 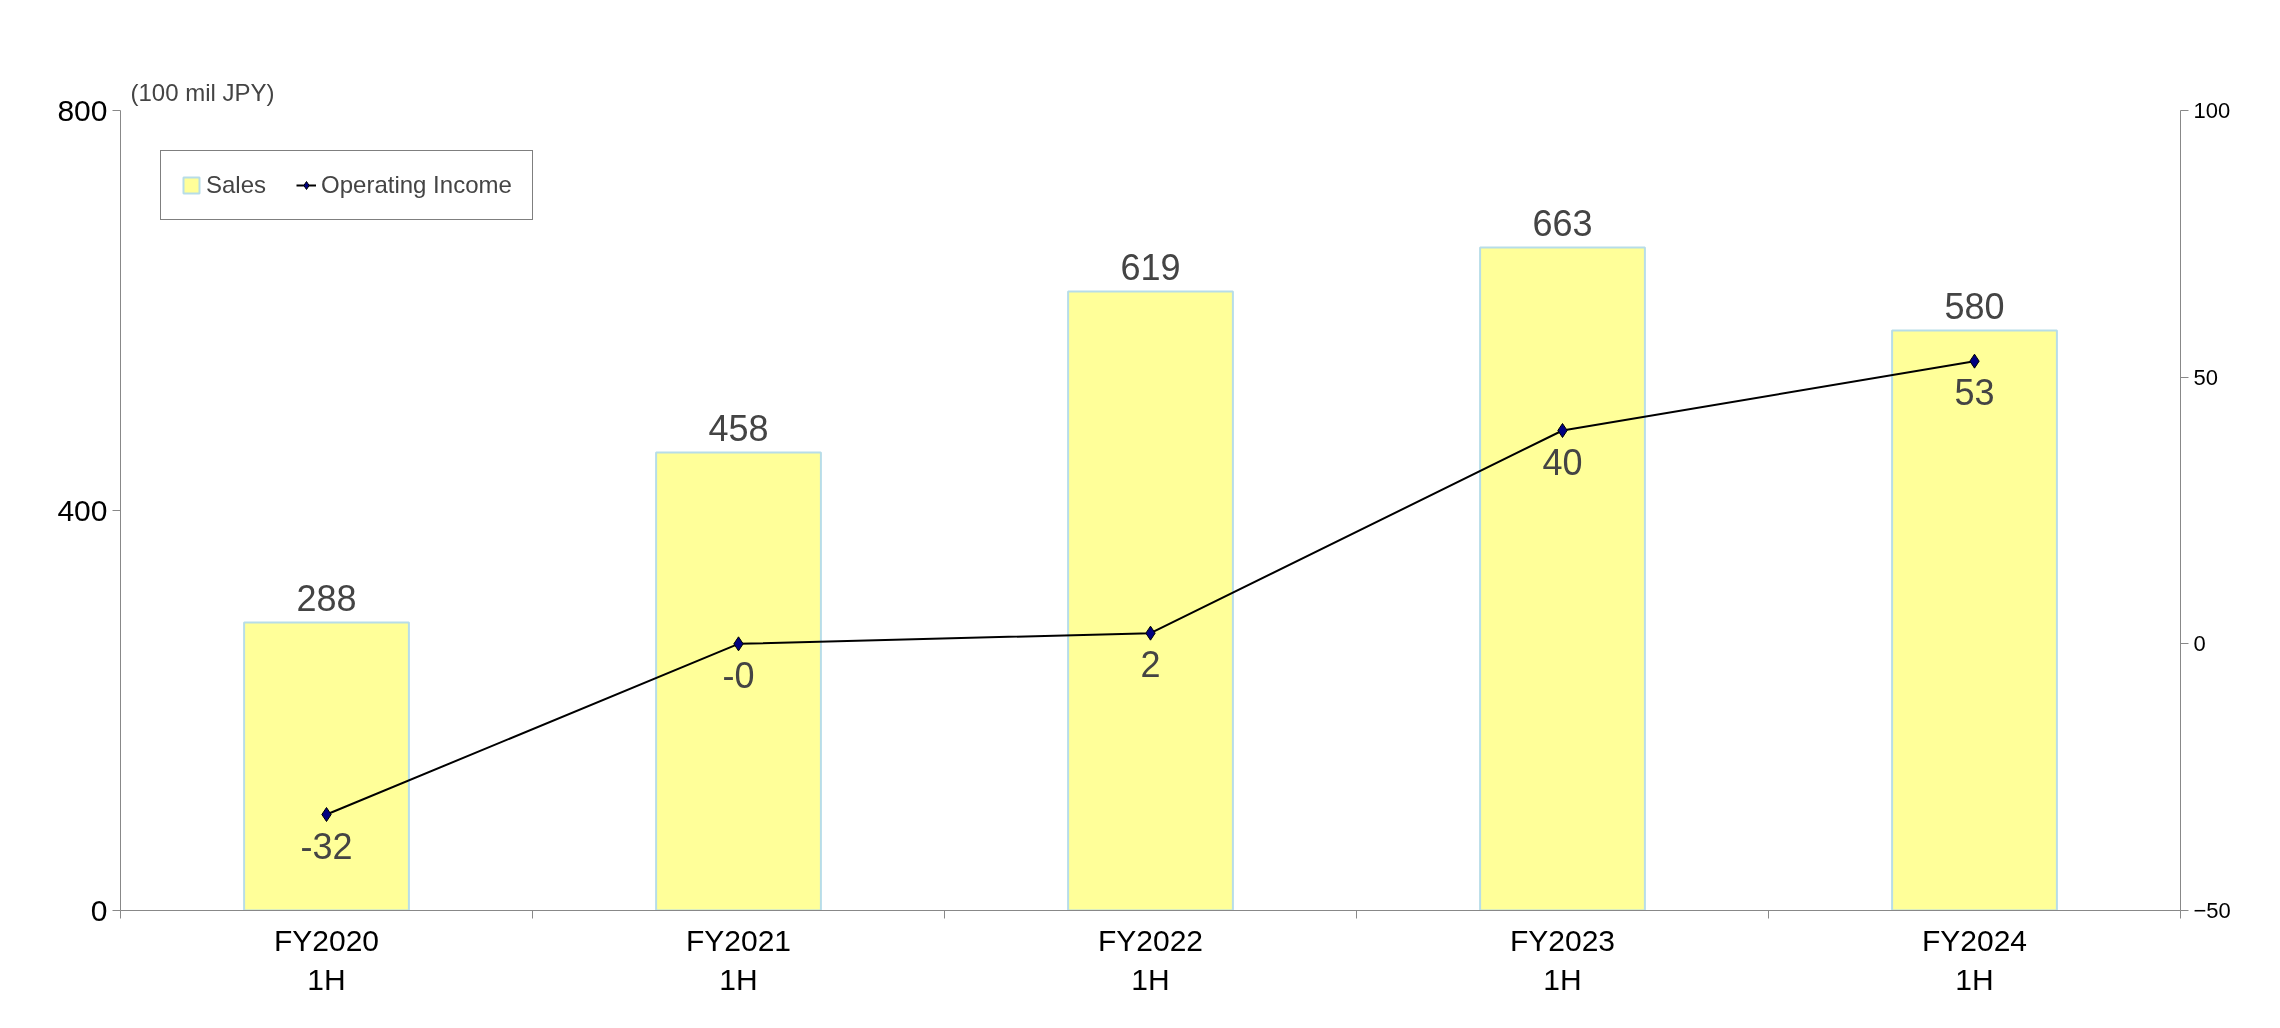 I want to click on data-label: 40, so click(x=1562, y=462).